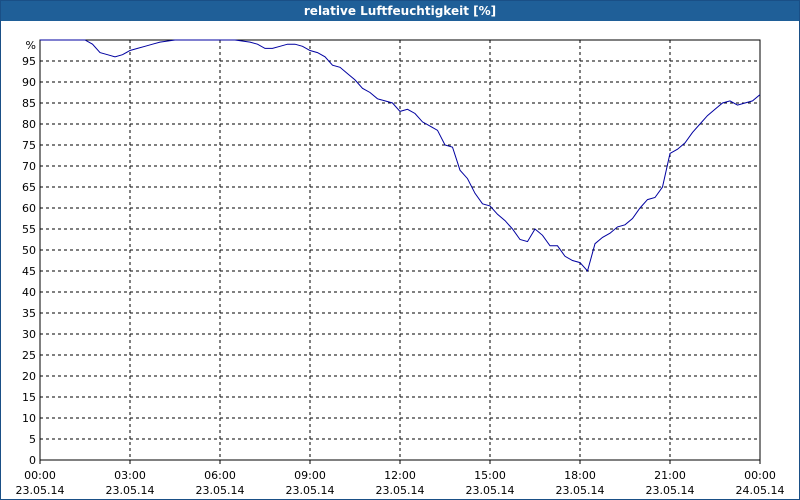  Describe the element at coordinates (670, 475) in the screenshot. I see `x-tick-time: 21:00` at that location.